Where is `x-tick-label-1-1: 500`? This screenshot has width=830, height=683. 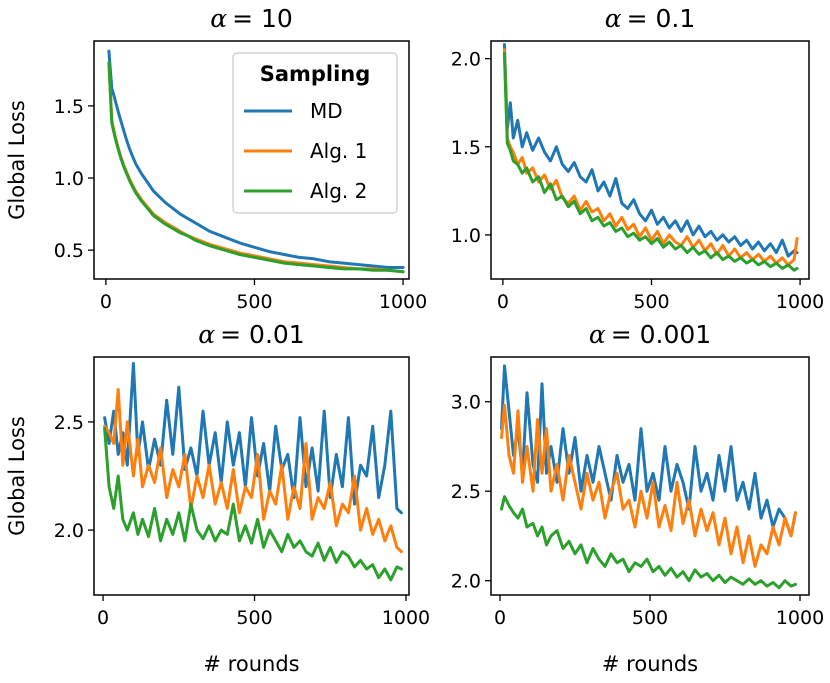
x-tick-label-1-1: 500 is located at coordinates (651, 302).